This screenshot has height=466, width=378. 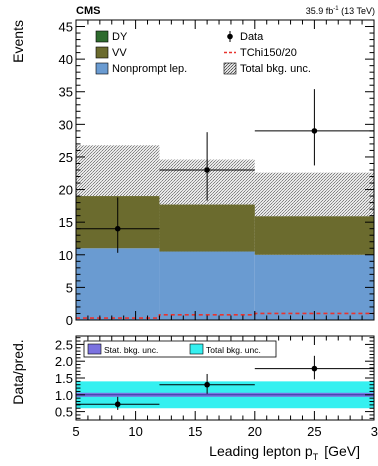 I want to click on legend-total-unc-swatch, so click(x=230, y=68).